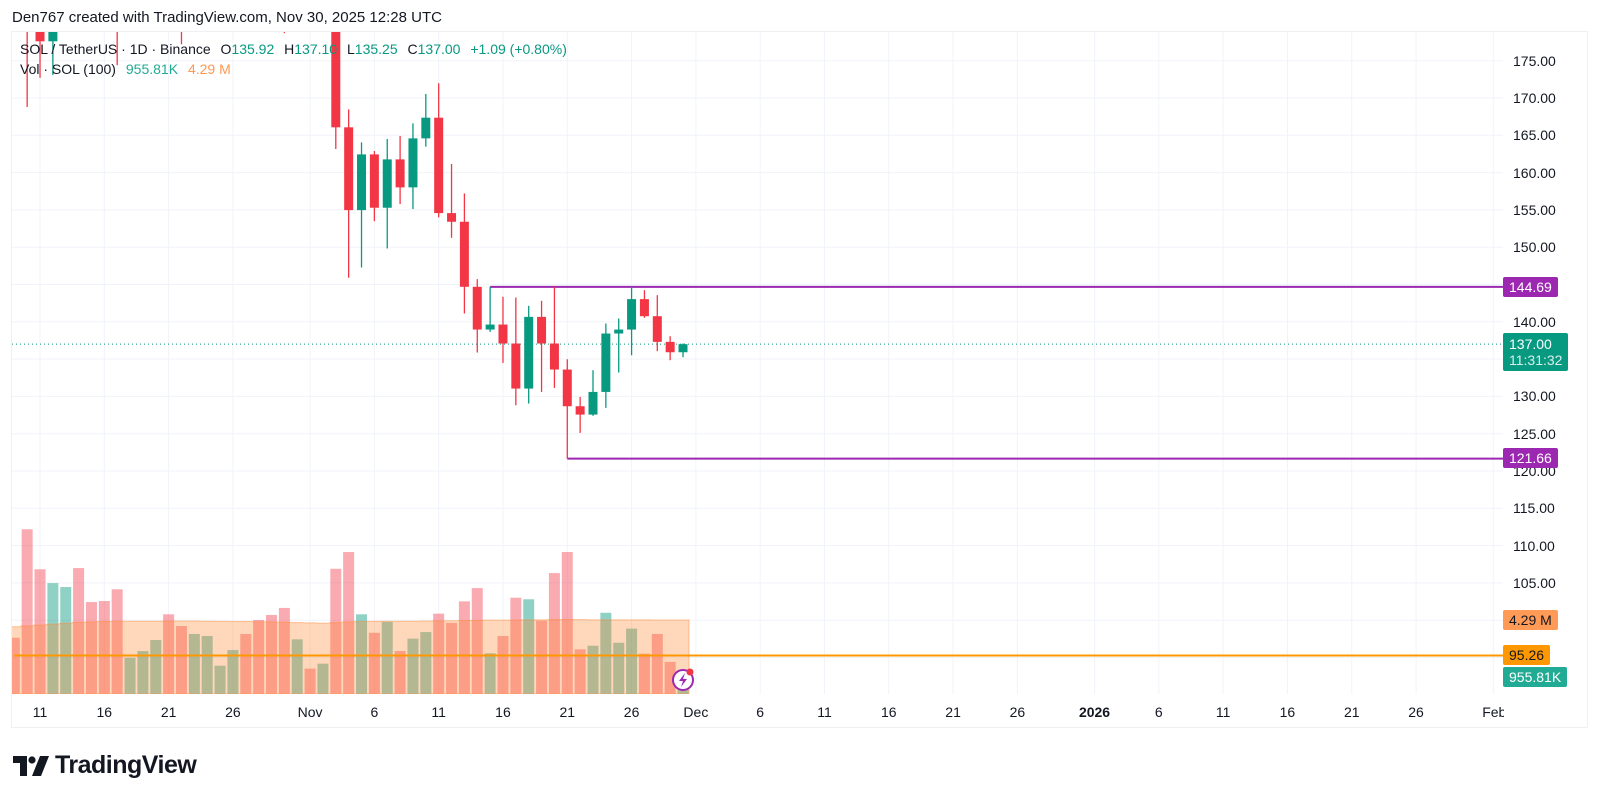 The image size is (1600, 800). Describe the element at coordinates (152, 69) in the screenshot. I see `volume-value: 955.81K` at that location.